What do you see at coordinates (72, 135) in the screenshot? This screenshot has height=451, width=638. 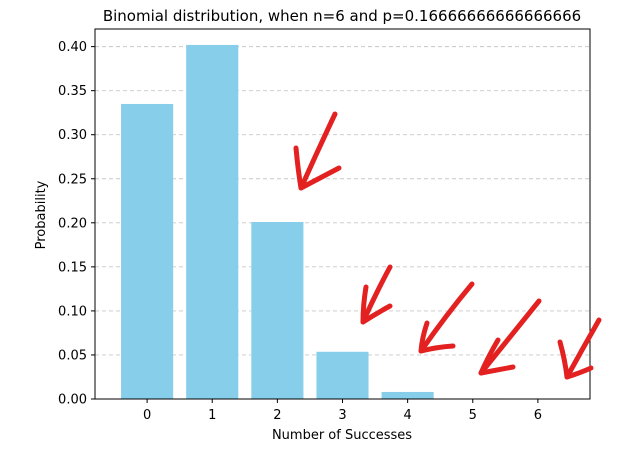 I see `y-tick-label: 0.30` at bounding box center [72, 135].